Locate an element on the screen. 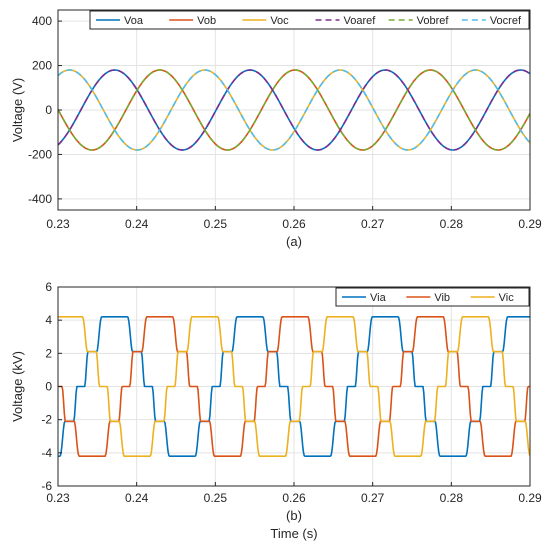 The height and width of the screenshot is (550, 547). legend-label-vib: Vib is located at coordinates (442, 298).